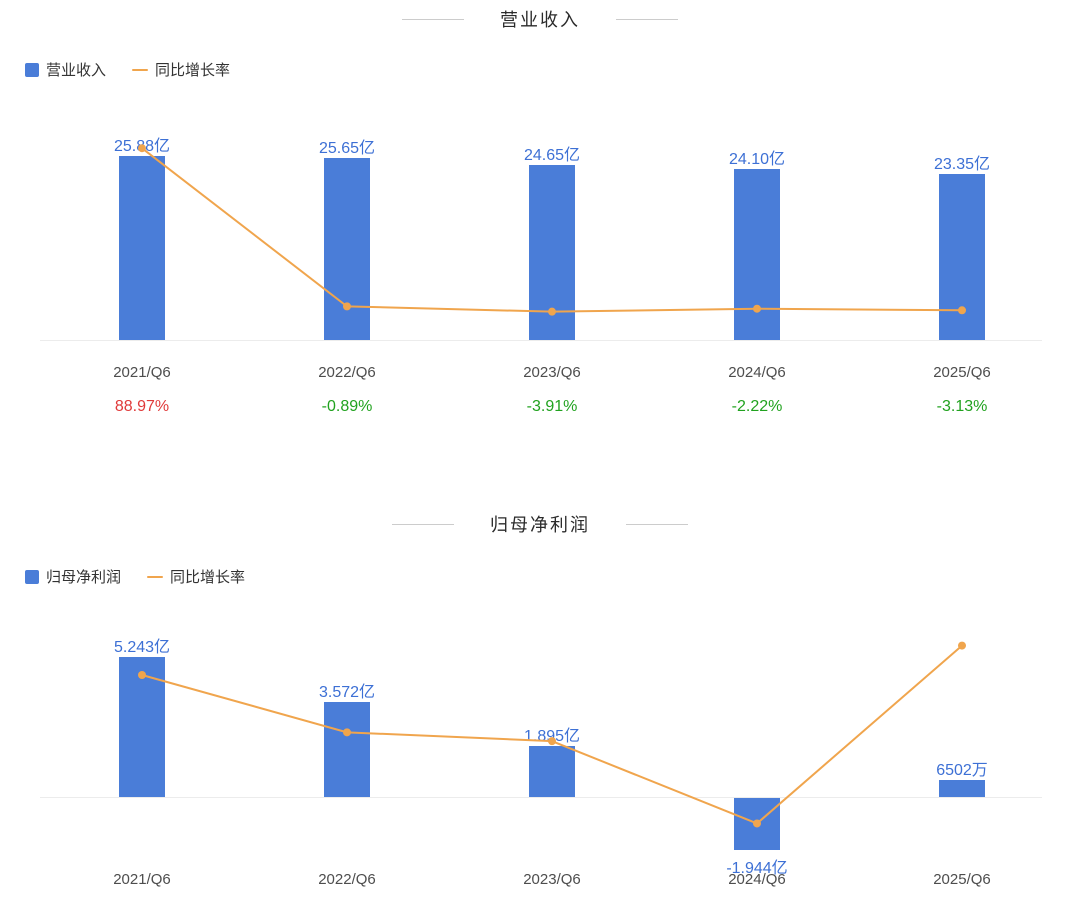 The image size is (1080, 905). I want to click on profit-chart-title-row: 归母净利润, so click(540, 524).